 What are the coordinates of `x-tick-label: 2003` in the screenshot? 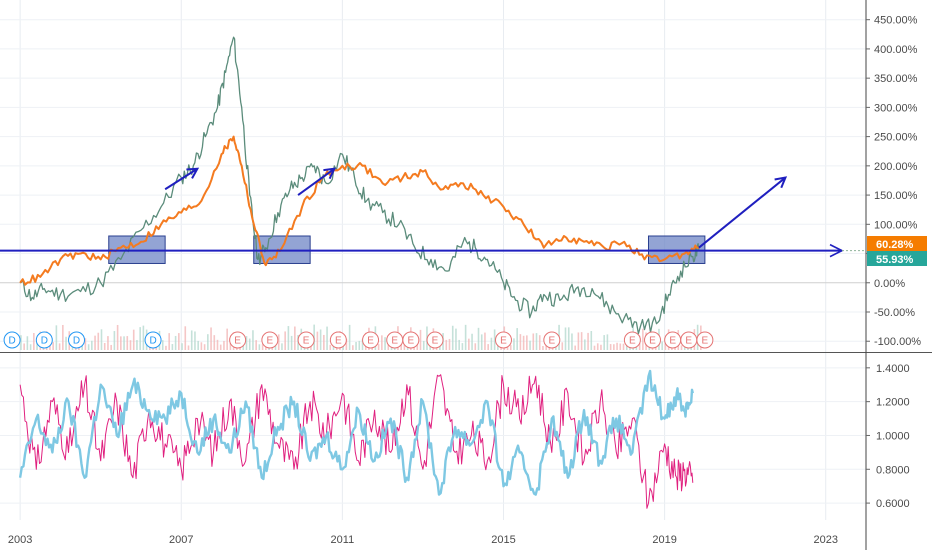 It's located at (20, 540).